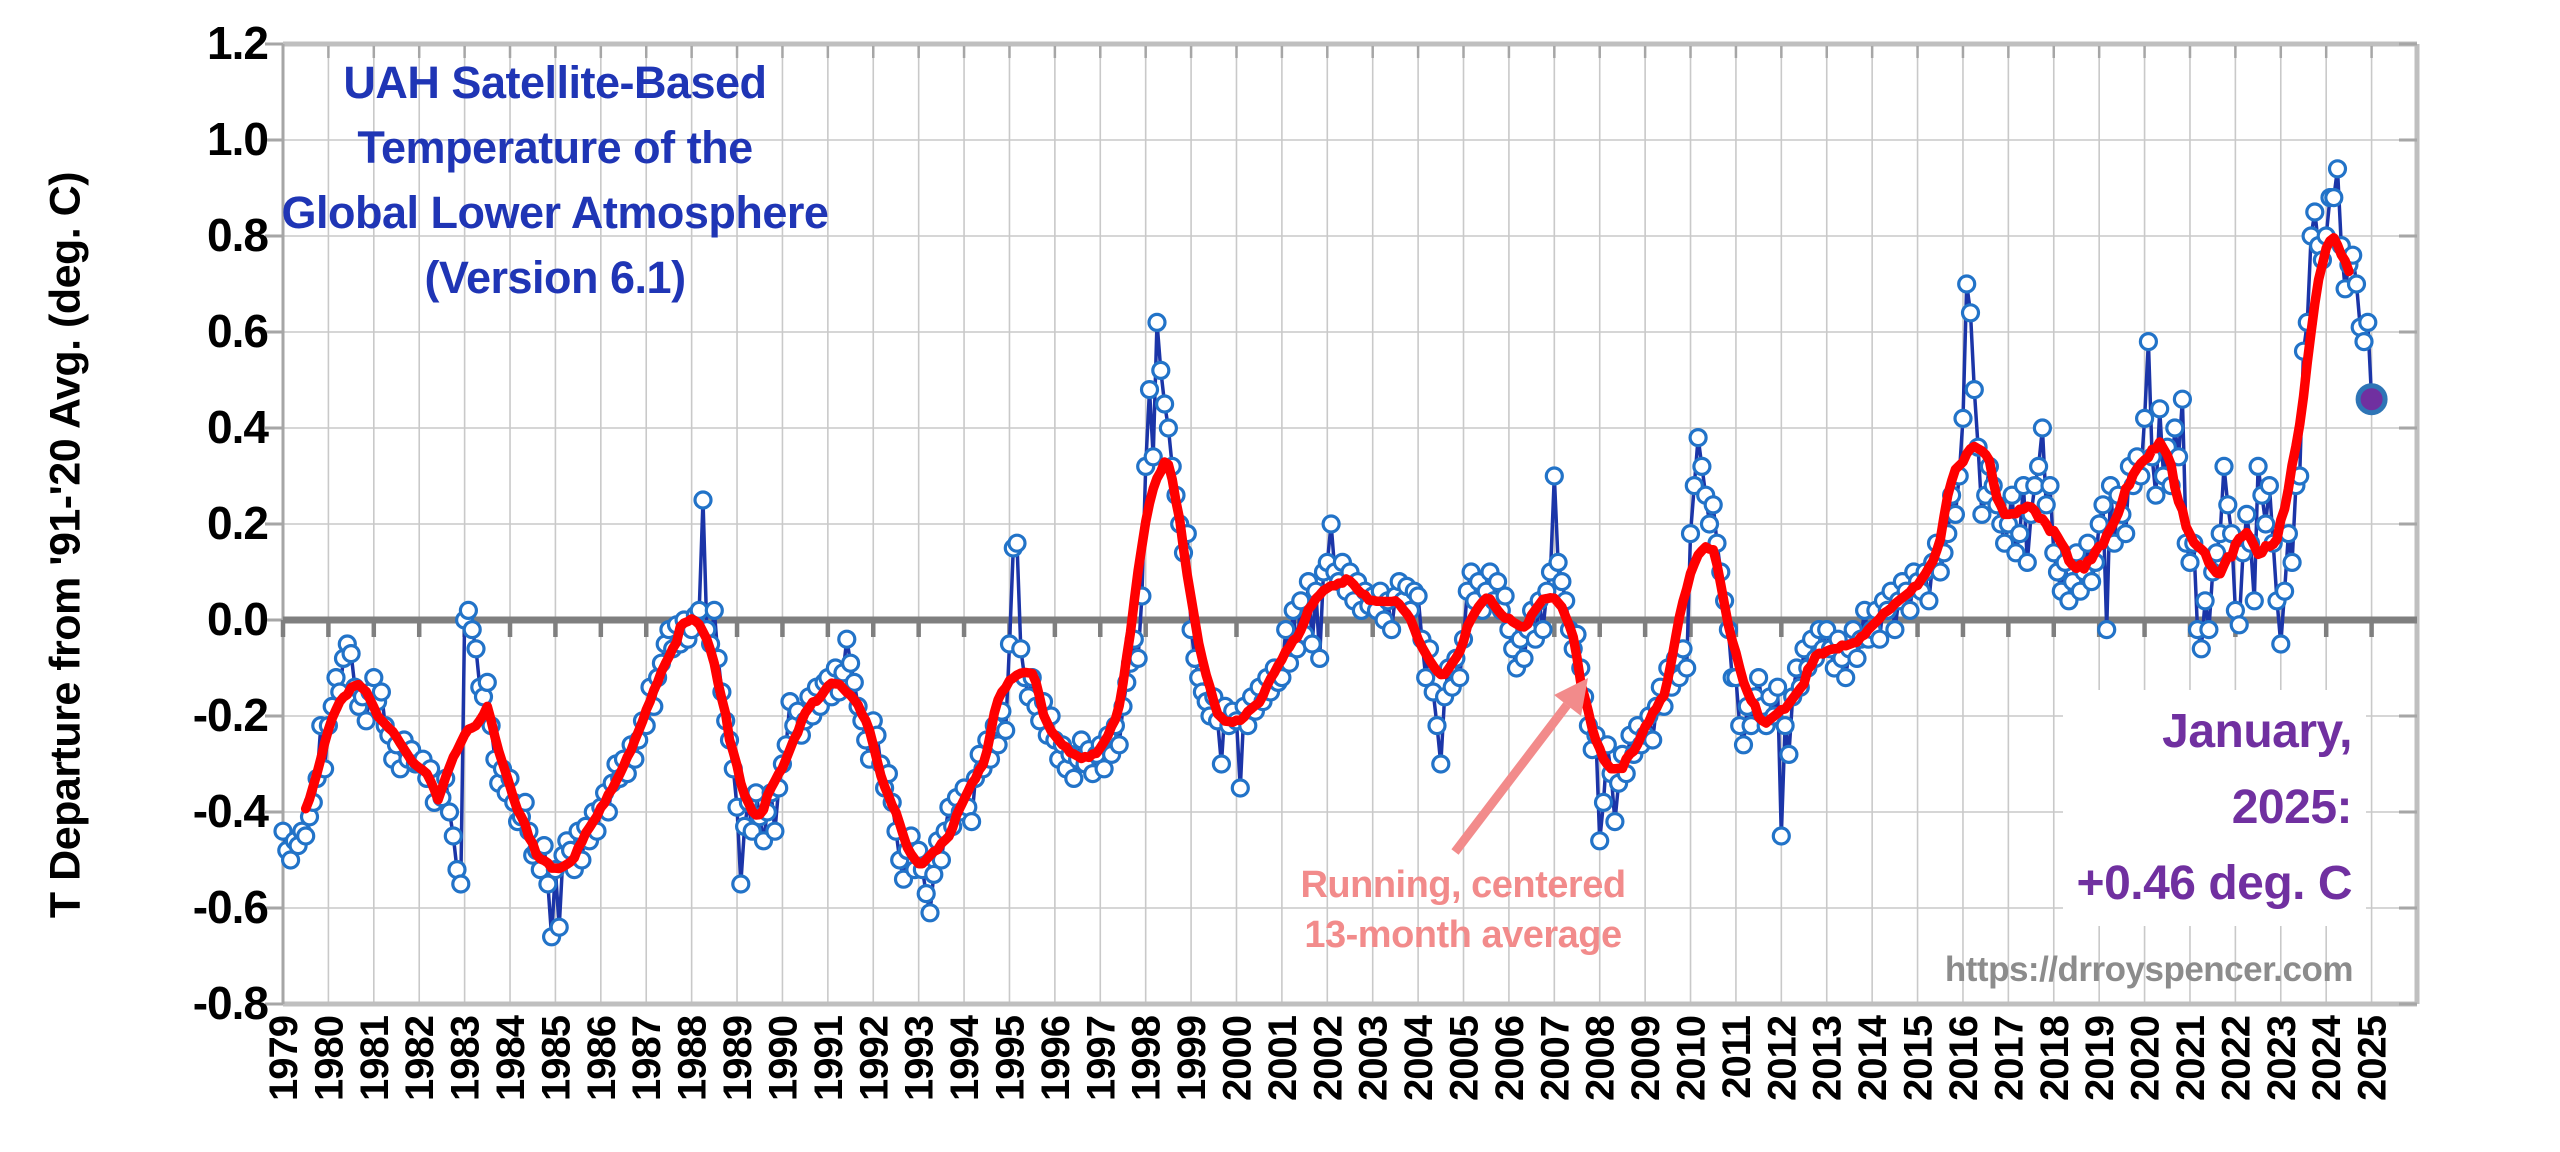 This screenshot has height=1152, width=2560. I want to click on svg-text: 2003, so click(1374, 1058).